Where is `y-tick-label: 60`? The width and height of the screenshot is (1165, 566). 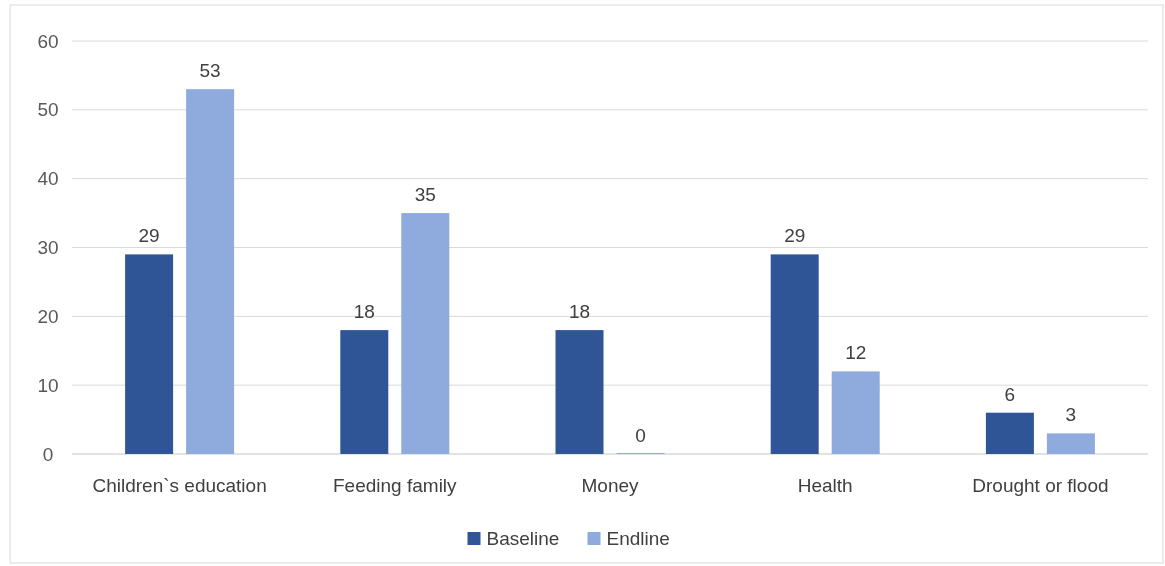
y-tick-label: 60 is located at coordinates (48, 41).